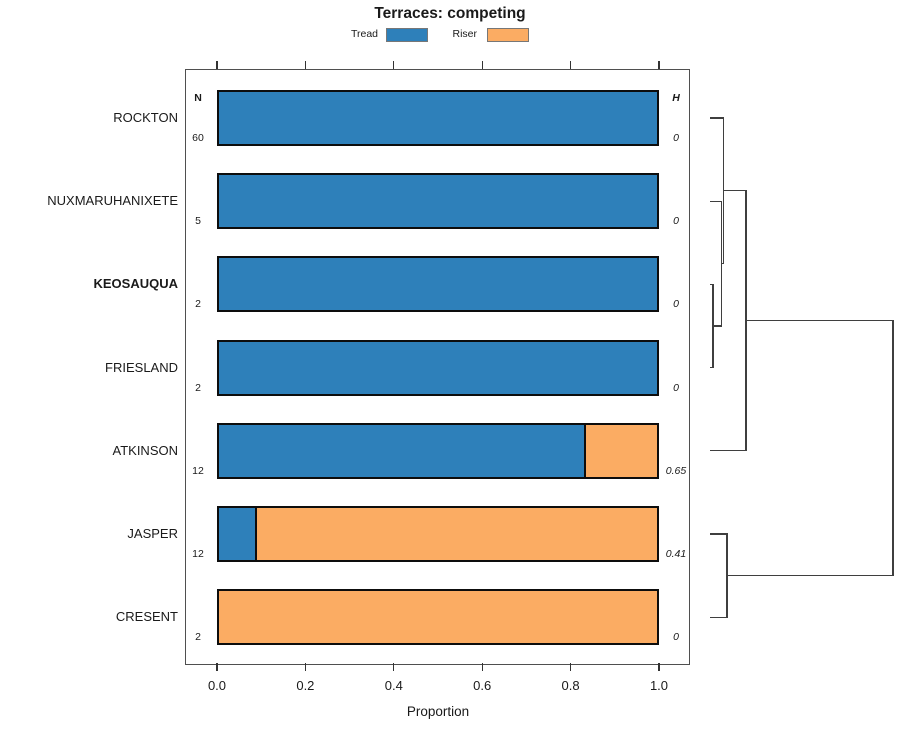 The height and width of the screenshot is (740, 900). What do you see at coordinates (146, 617) in the screenshot?
I see `row-label: CRESENT` at bounding box center [146, 617].